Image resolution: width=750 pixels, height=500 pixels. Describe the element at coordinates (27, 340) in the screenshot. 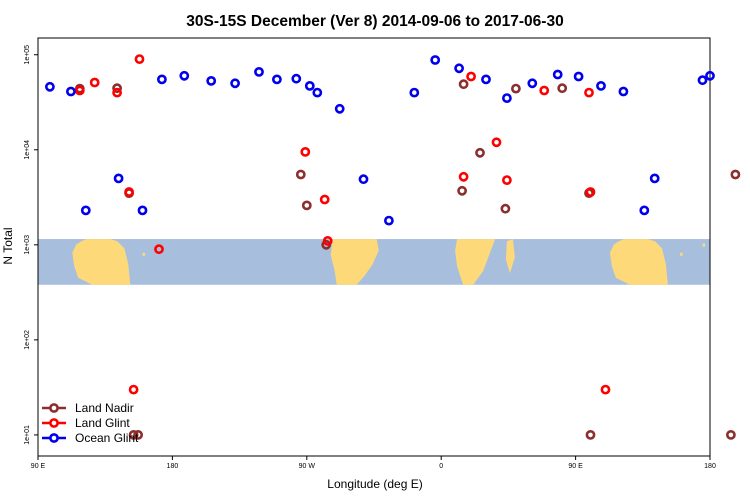

I see `y-tick-label: 1e+02` at that location.